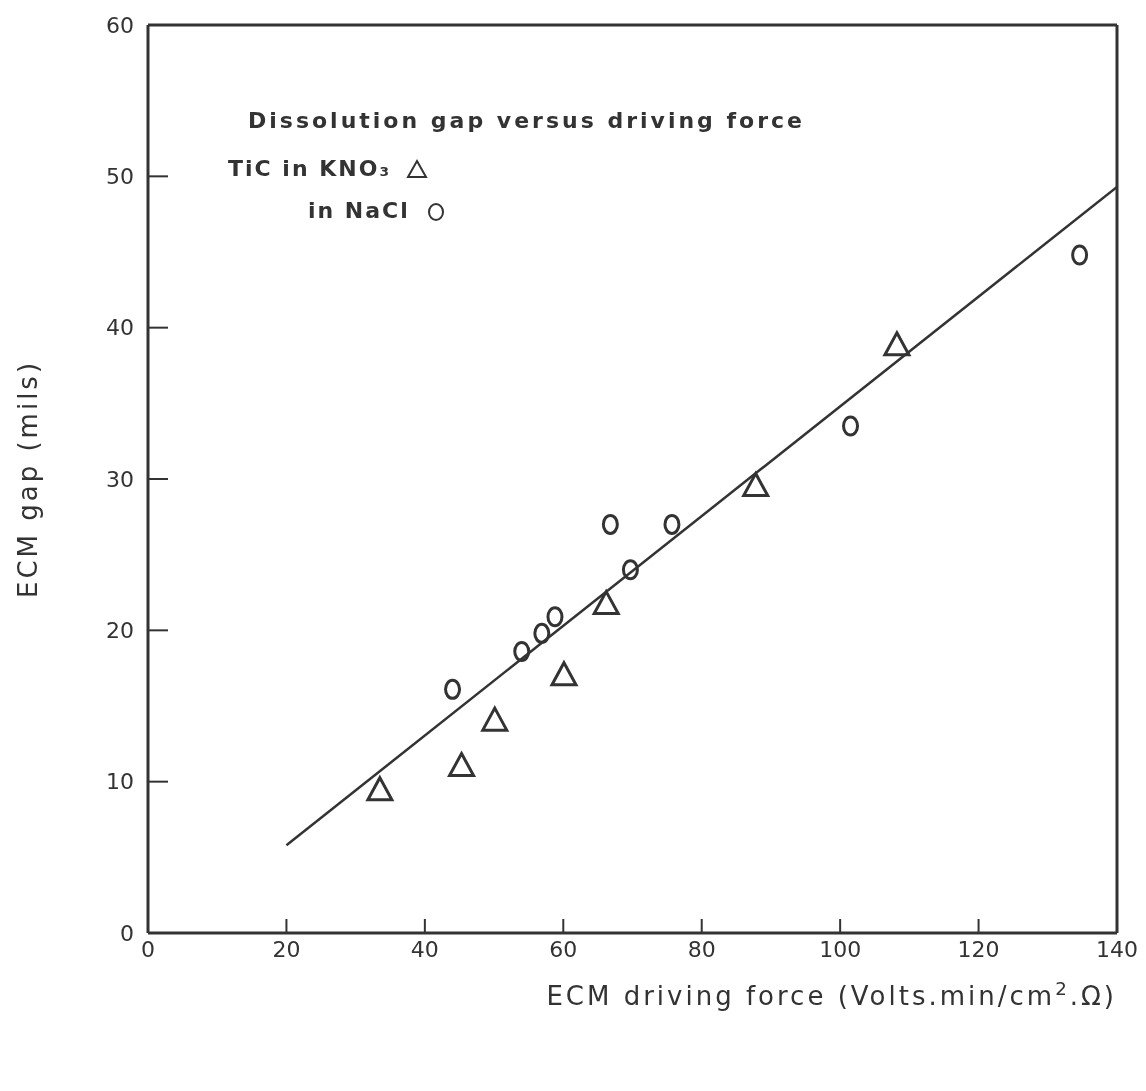 The image size is (1146, 1091). I want to click on y-tick-label: 20, so click(120, 631).